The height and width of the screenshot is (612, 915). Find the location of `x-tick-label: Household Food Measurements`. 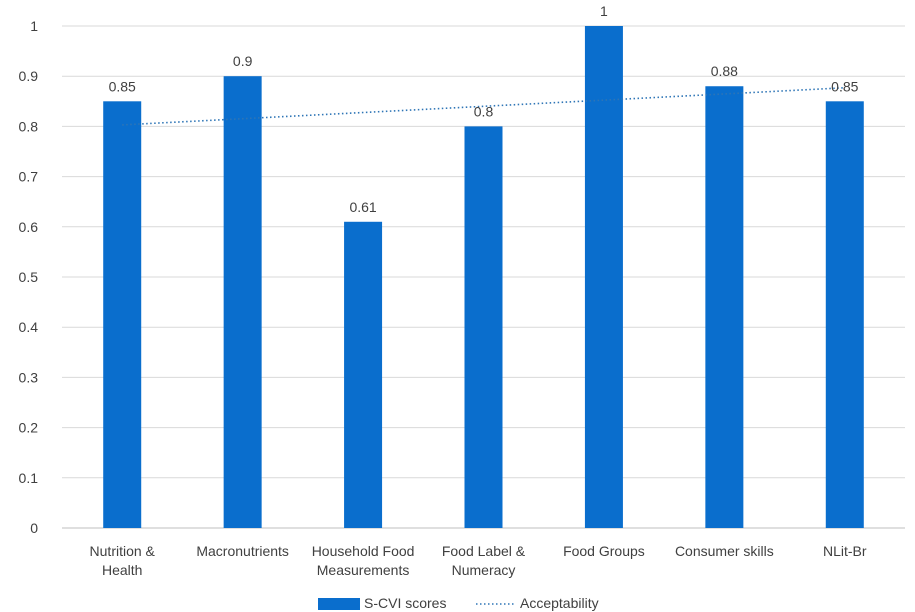

x-tick-label: Household Food Measurements is located at coordinates (363, 560).